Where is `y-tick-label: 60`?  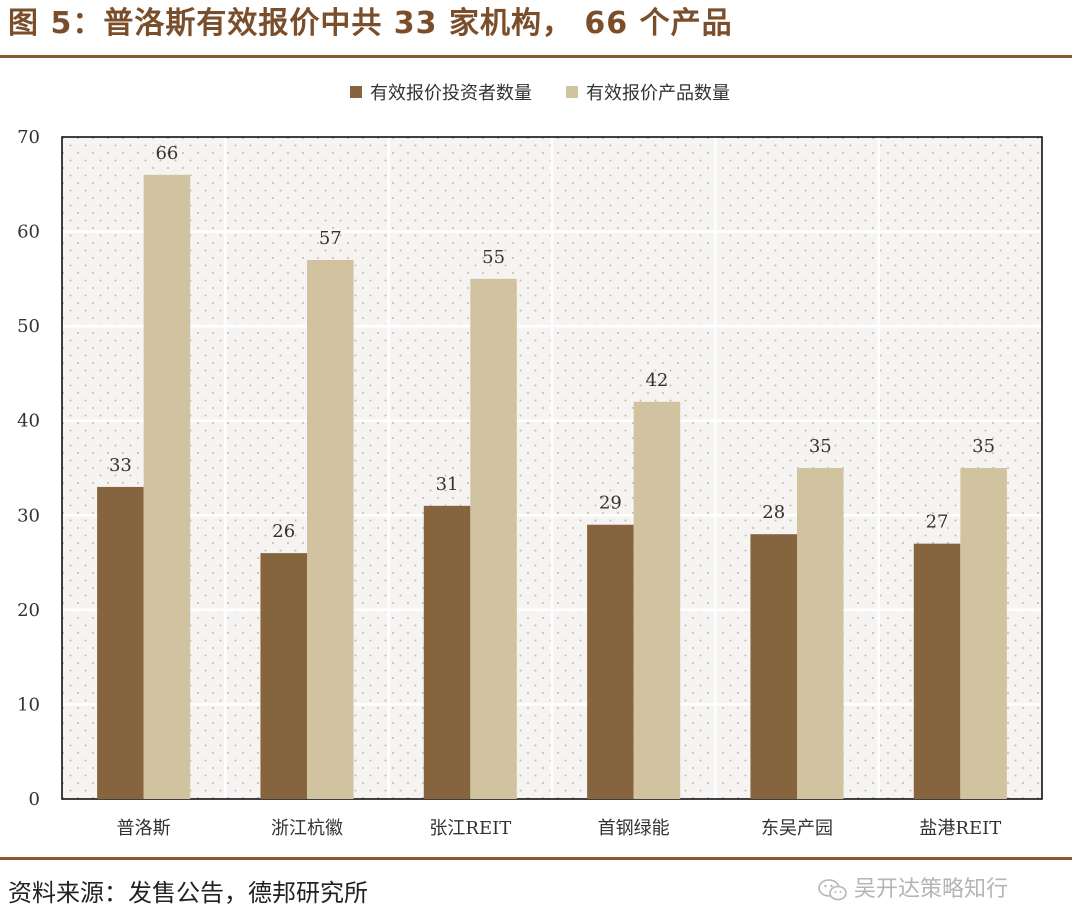
y-tick-label: 60 is located at coordinates (28, 232).